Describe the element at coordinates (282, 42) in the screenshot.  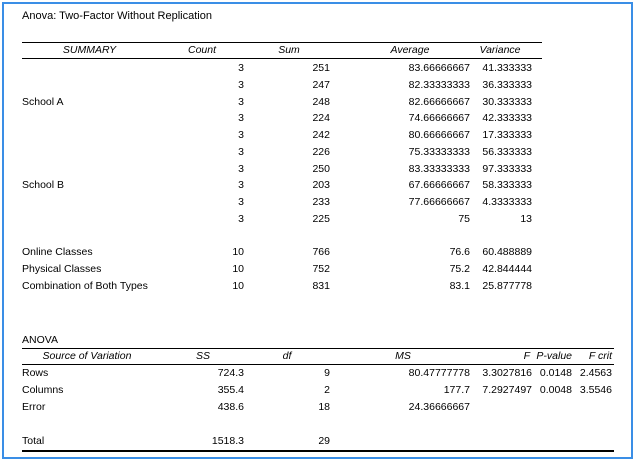
I see `summary-top-rule` at that location.